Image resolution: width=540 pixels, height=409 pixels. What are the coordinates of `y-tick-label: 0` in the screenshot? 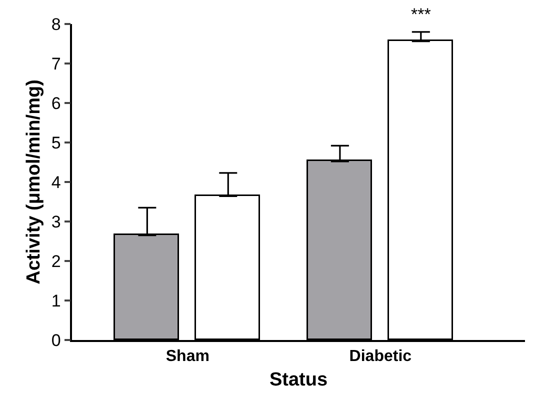 It's located at (56, 340).